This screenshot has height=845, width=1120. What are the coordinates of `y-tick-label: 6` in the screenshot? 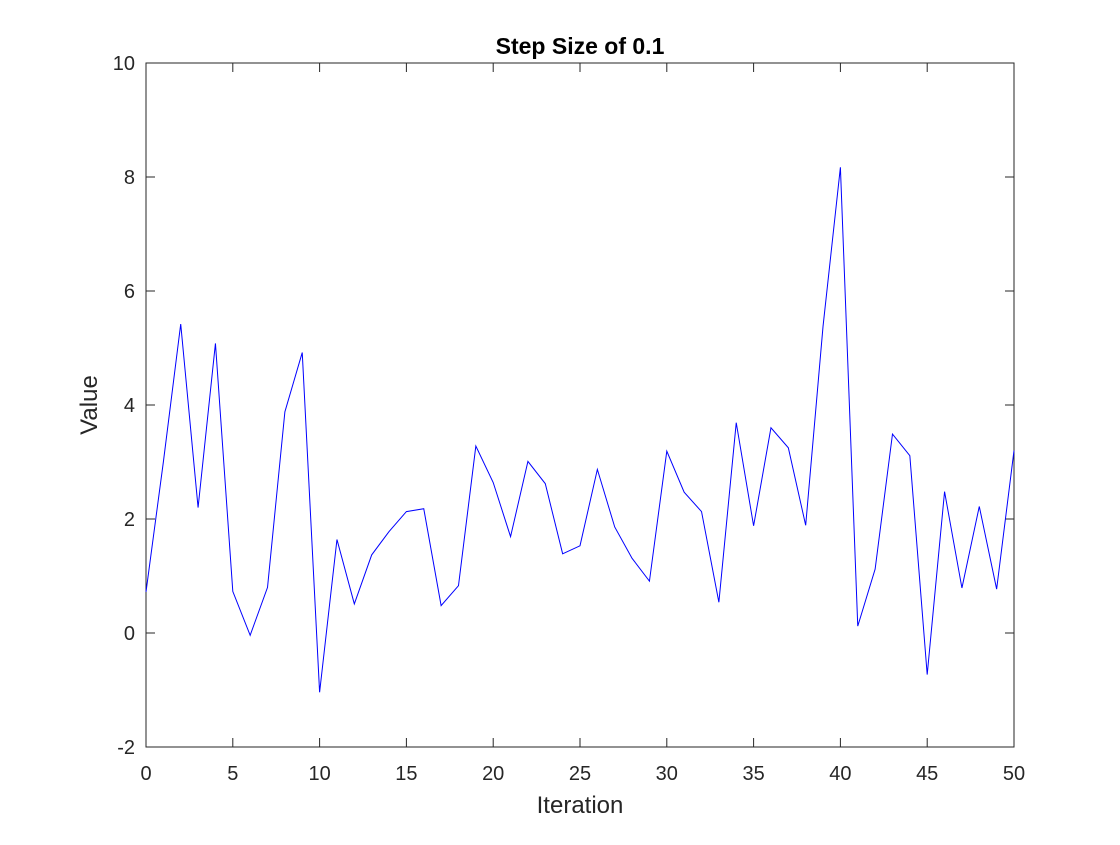 It's located at (129, 292).